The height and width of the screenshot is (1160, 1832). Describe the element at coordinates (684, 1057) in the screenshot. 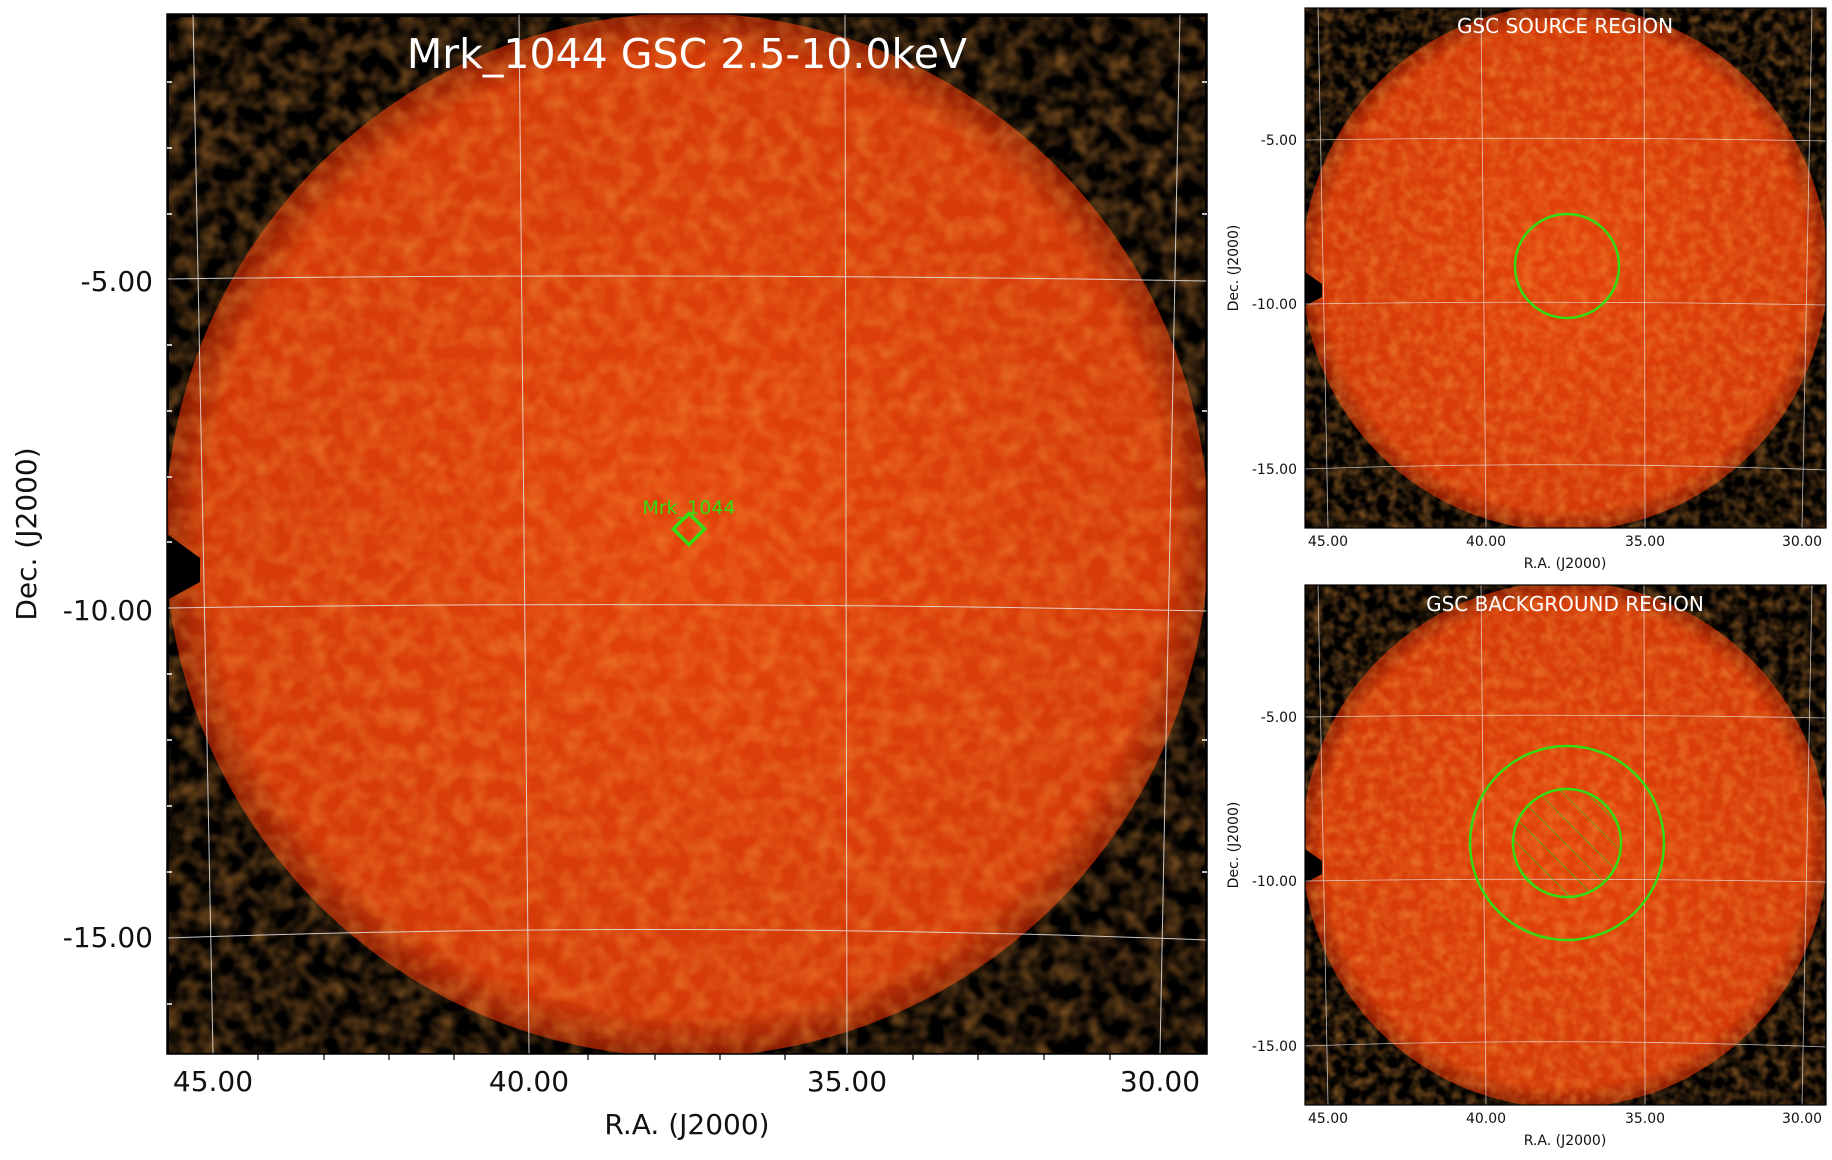

I see `main-bottom-minor-ticks` at that location.